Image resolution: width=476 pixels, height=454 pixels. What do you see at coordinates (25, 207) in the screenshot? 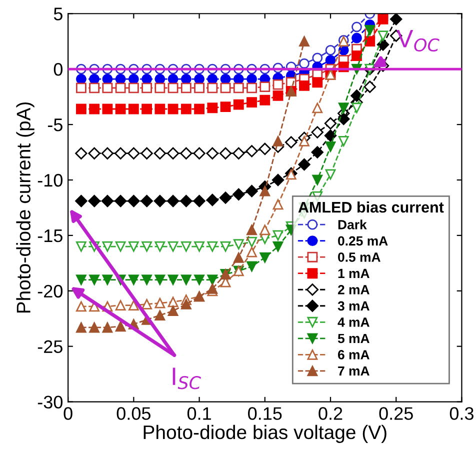
I see `y-axis-title: Photo-diode current (pA)` at bounding box center [25, 207].